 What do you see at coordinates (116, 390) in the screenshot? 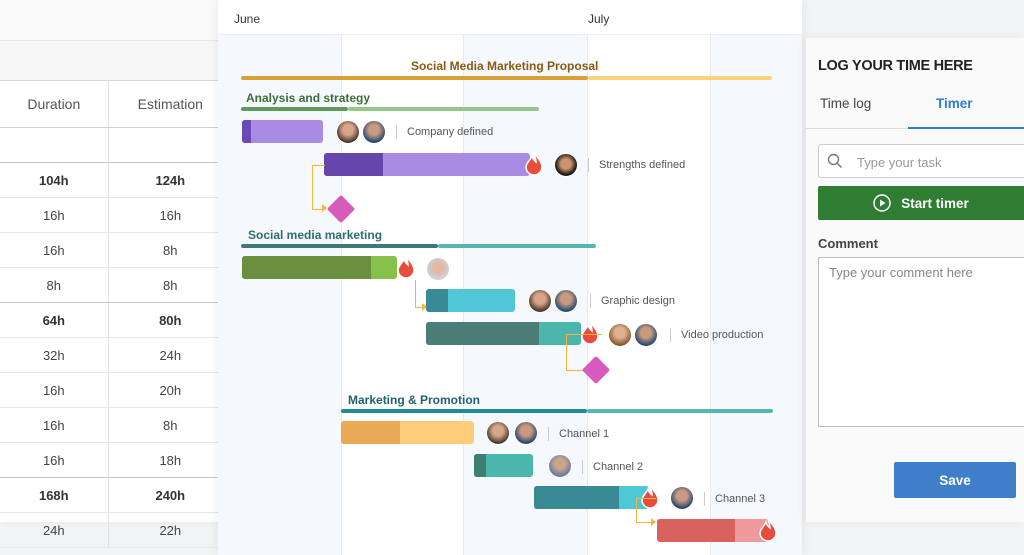
I see `table-row: 16h 20h` at bounding box center [116, 390].